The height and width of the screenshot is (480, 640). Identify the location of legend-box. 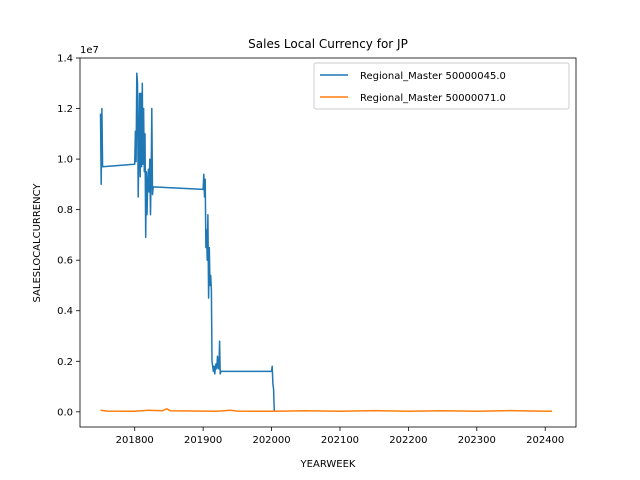
(441, 86).